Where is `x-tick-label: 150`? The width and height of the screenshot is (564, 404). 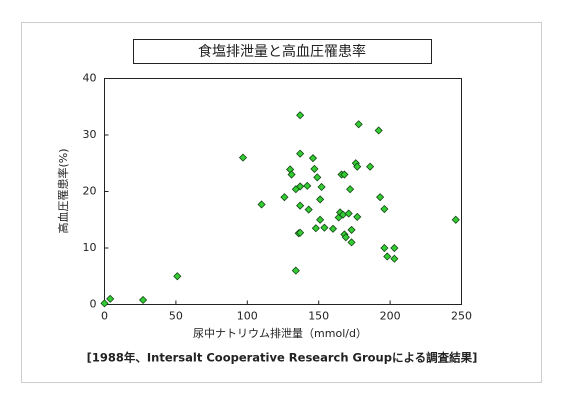 x-tick-label: 150 is located at coordinates (318, 316).